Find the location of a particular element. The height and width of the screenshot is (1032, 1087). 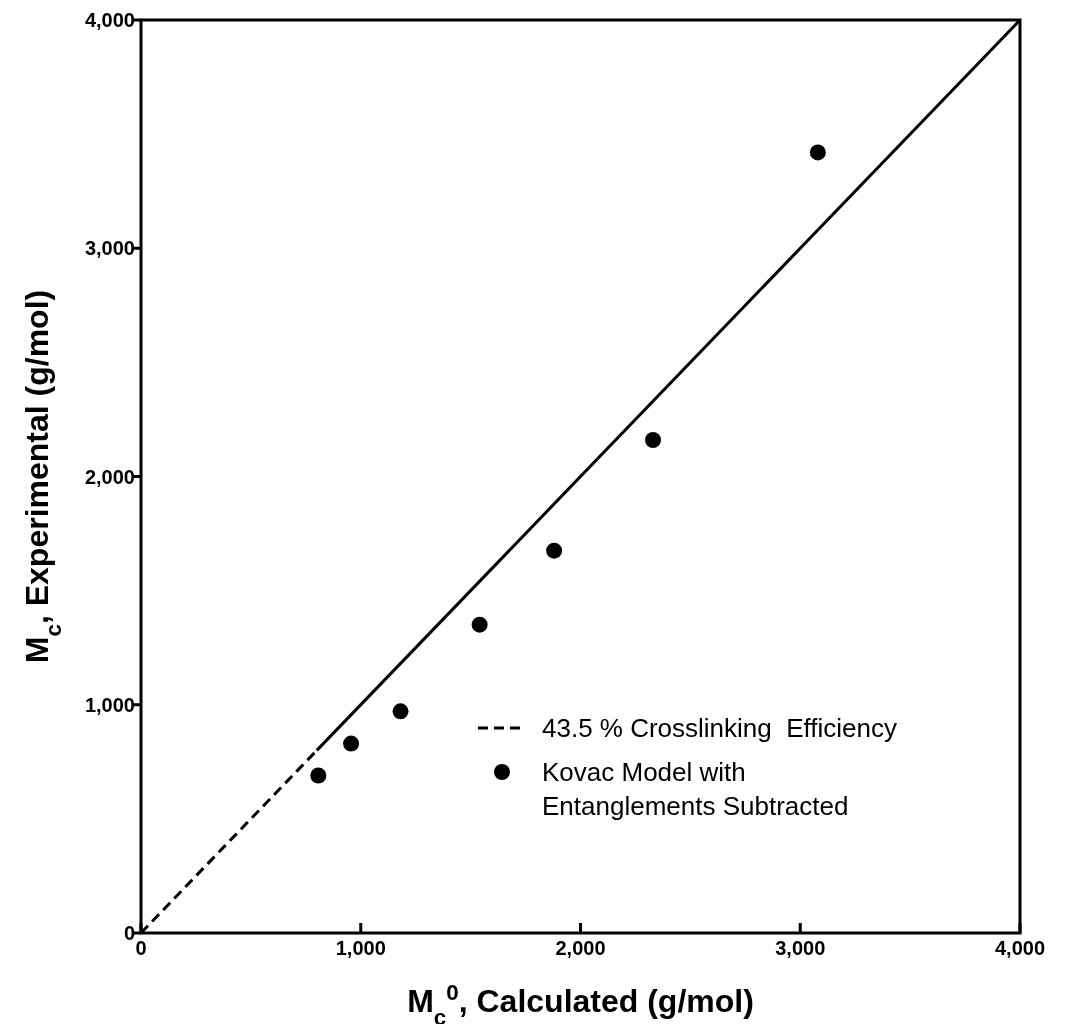

x-tick-label: 3,000 is located at coordinates (800, 948).